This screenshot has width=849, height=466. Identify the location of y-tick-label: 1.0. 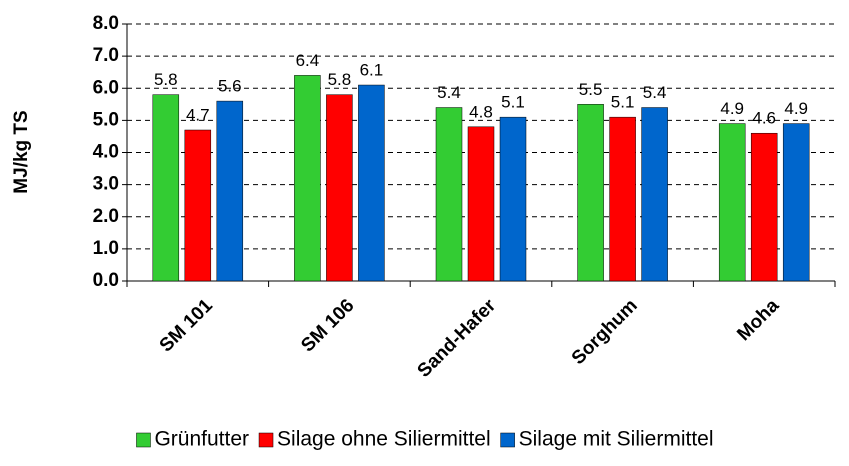
(106, 248).